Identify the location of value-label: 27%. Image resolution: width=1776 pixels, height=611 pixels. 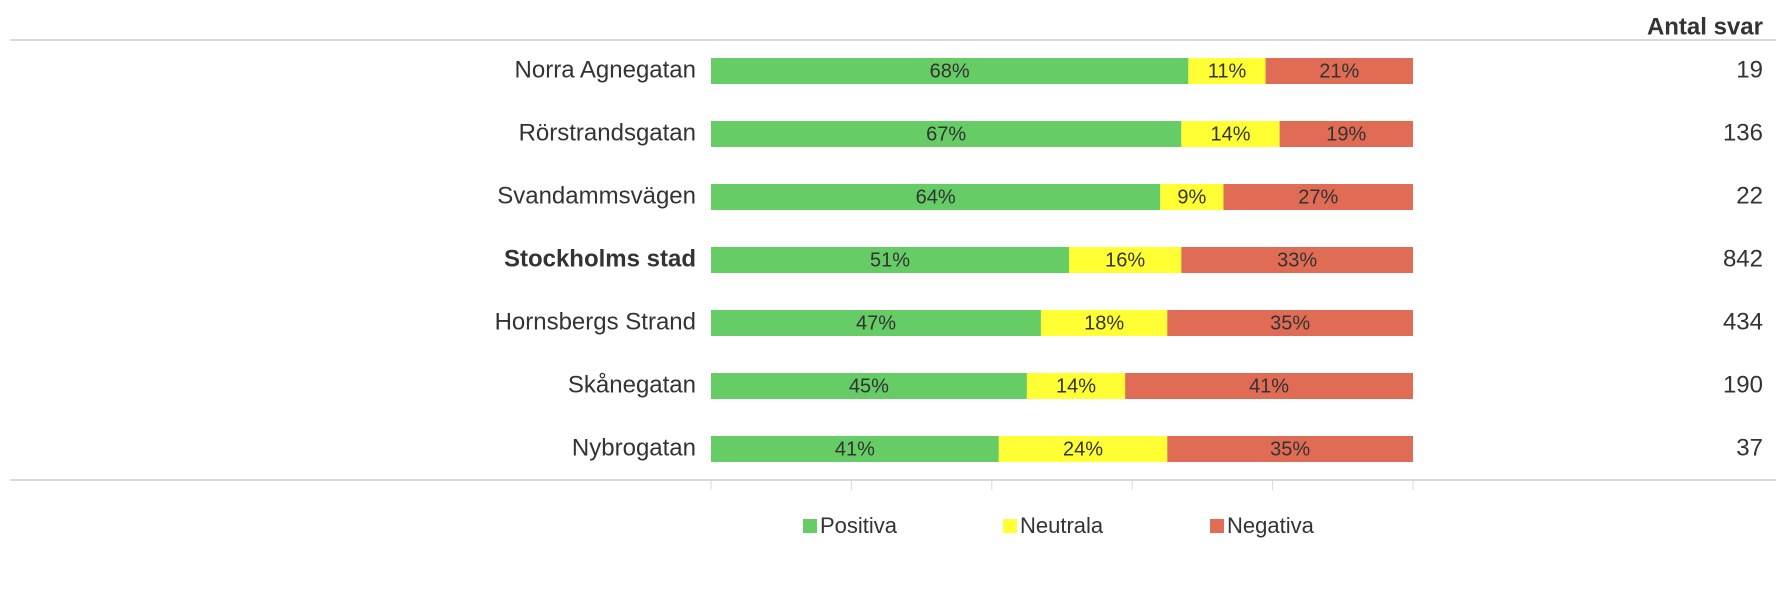
(1318, 197).